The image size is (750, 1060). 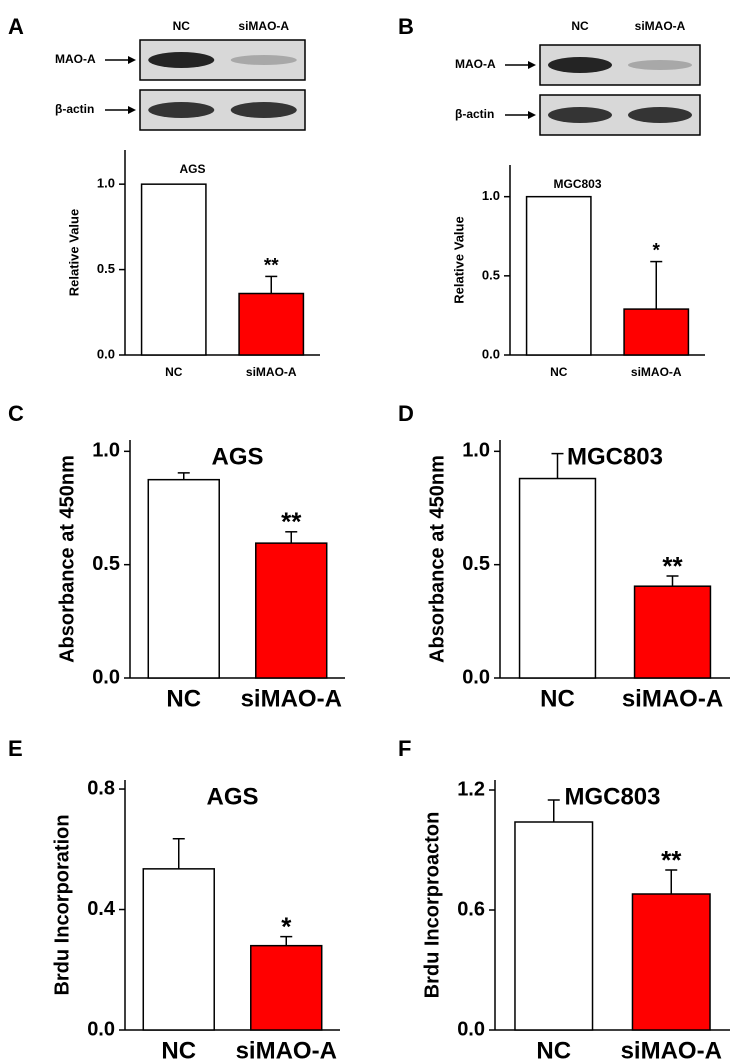 I want to click on panel-label: D, so click(x=406, y=413).